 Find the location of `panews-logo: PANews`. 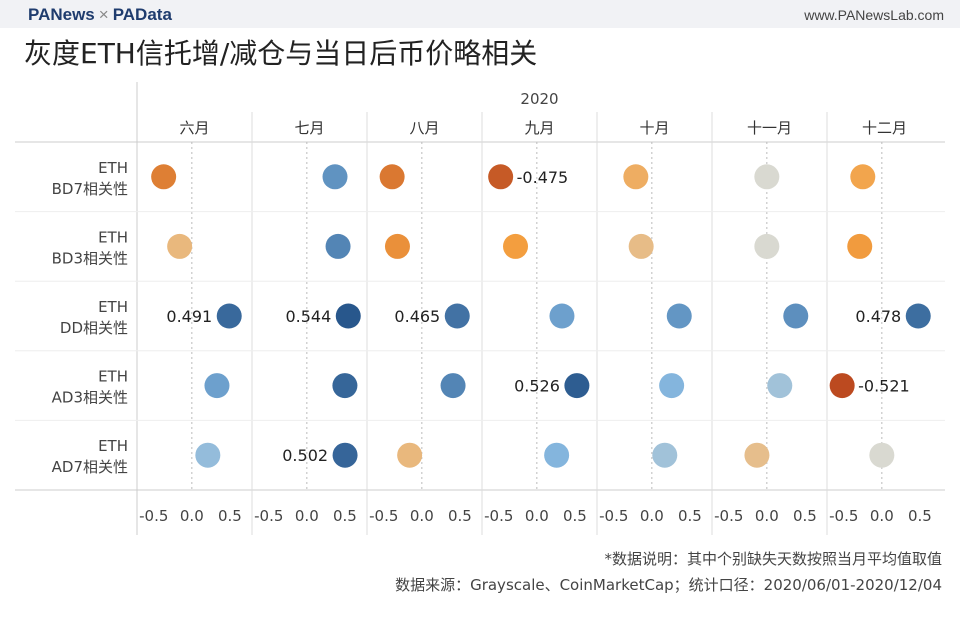

panews-logo: PANews is located at coordinates (61, 14).